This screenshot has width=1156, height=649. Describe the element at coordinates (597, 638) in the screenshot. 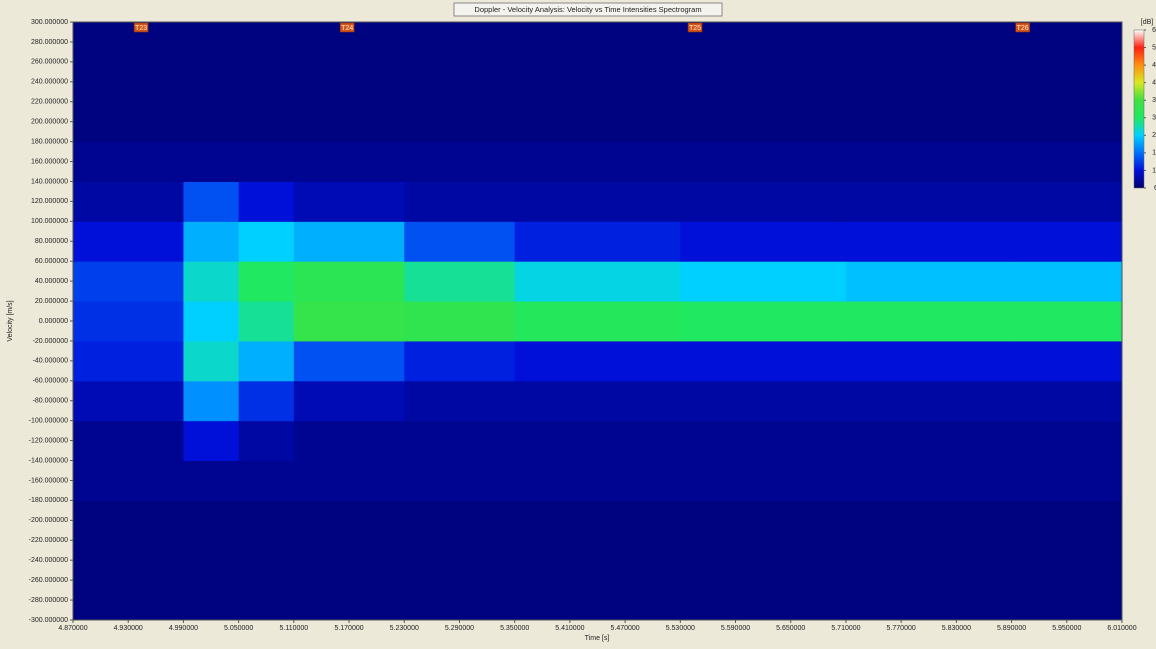

I see `x-axis-label: Time [s]` at that location.